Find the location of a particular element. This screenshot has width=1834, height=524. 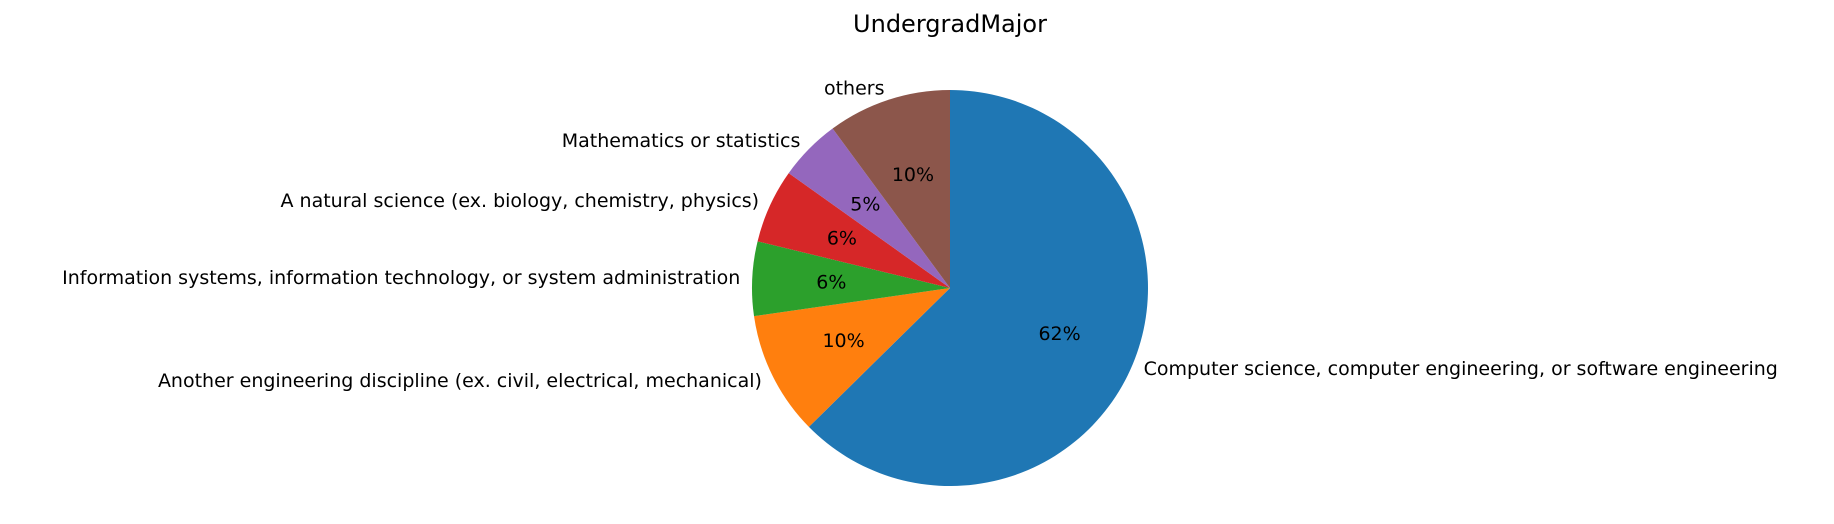

pie-percent-labels: 62% 10% 6% 6% 5% 10% is located at coordinates (948, 258).